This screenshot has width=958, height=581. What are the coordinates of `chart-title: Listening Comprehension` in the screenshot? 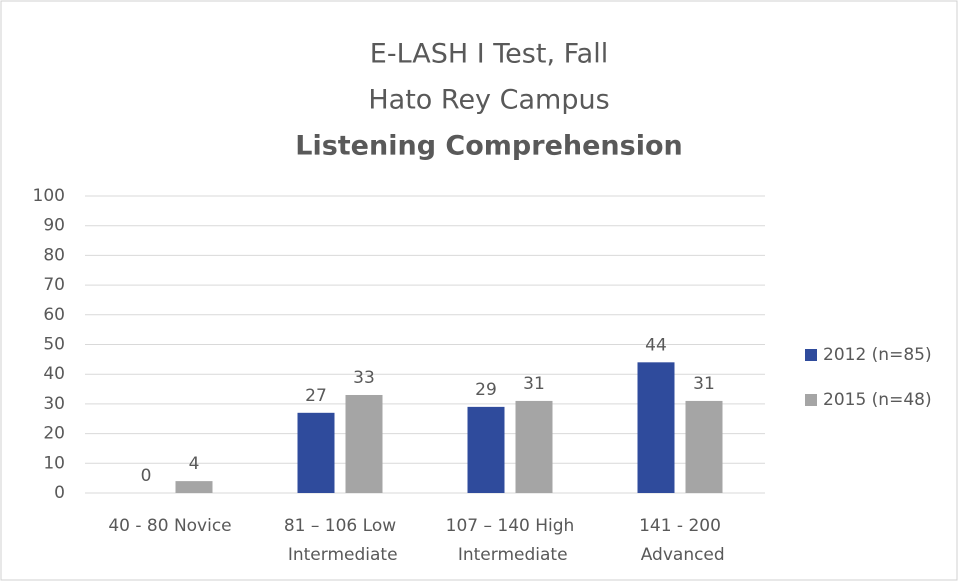 It's located at (488, 146).